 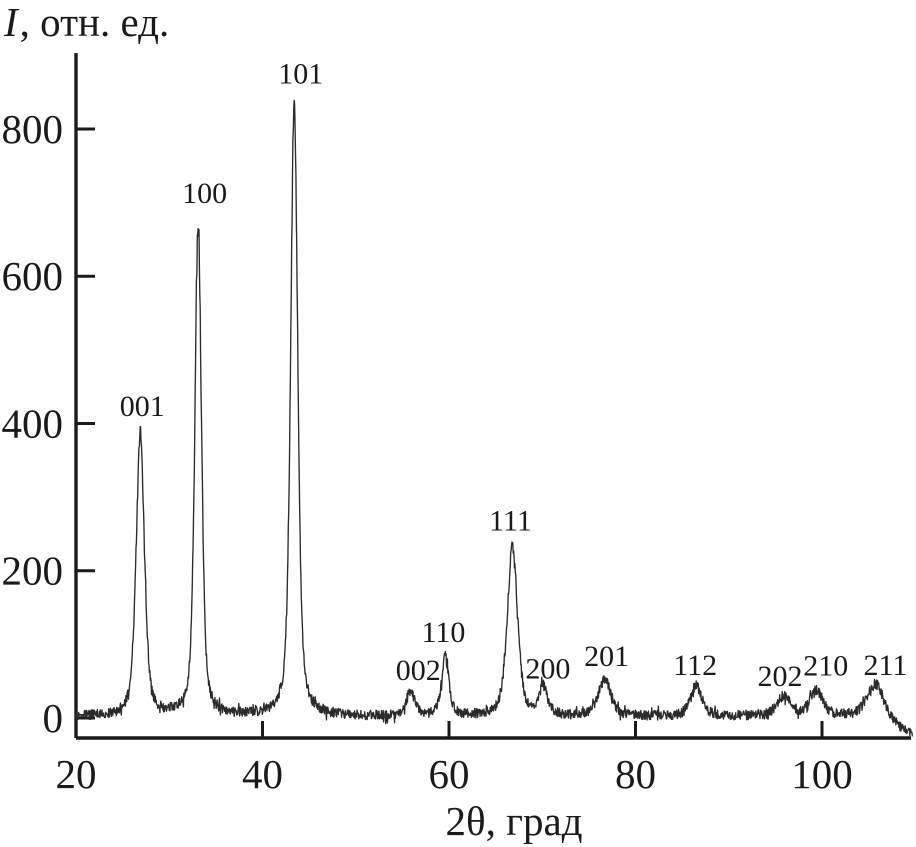 What do you see at coordinates (547, 669) in the screenshot?
I see `peak-label-200: 200` at bounding box center [547, 669].